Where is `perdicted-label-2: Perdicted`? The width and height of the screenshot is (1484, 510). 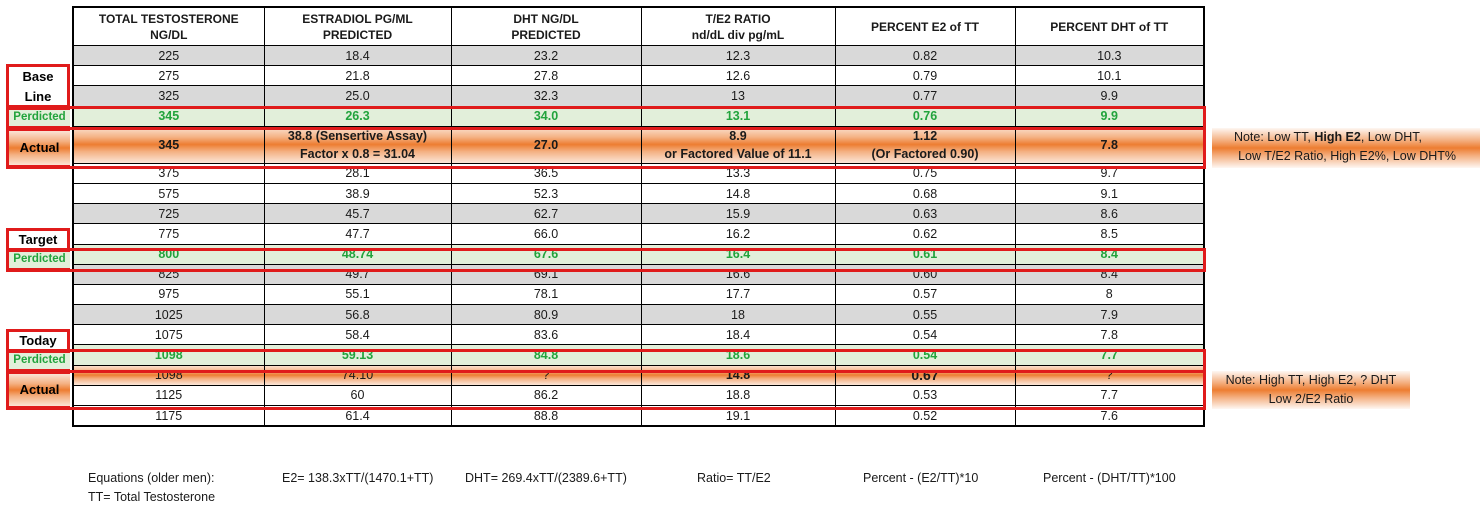 perdicted-label-2: Perdicted is located at coordinates (38, 260).